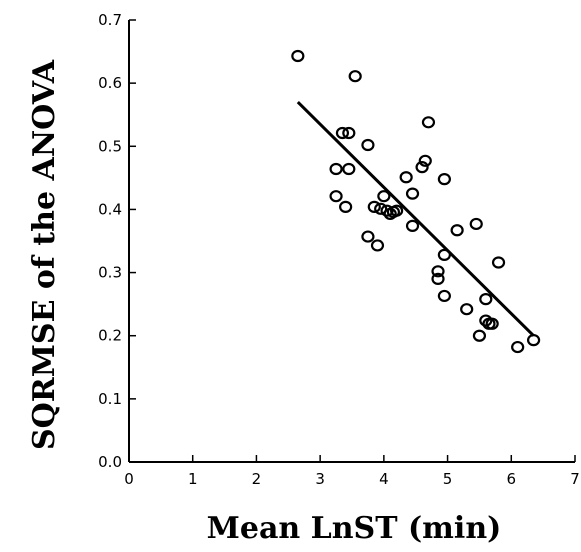 The width and height of the screenshot is (581, 552). What do you see at coordinates (512, 479) in the screenshot?
I see `x-tick-label: 6` at bounding box center [512, 479].